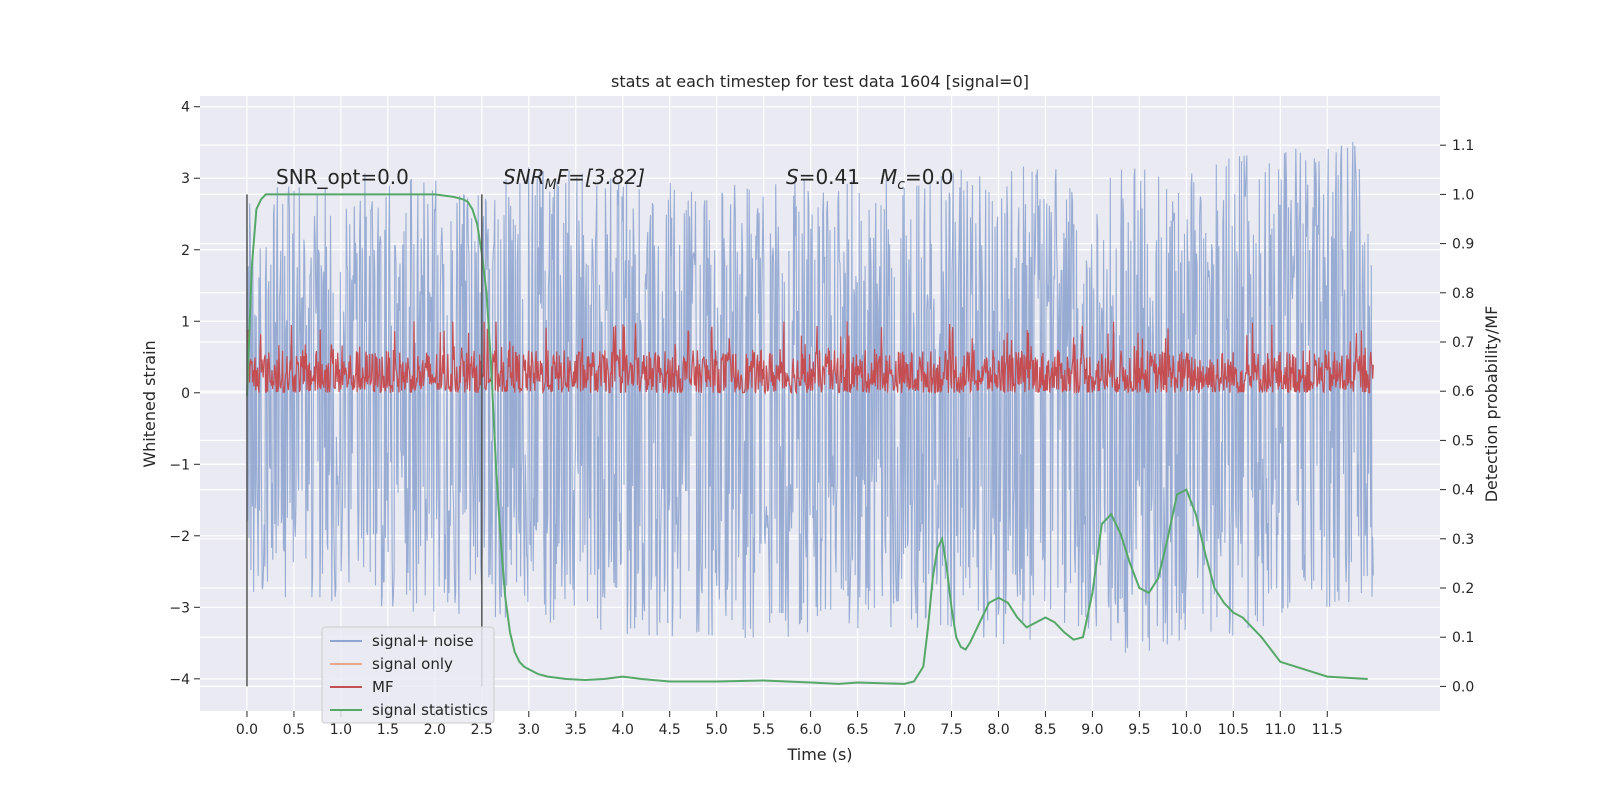 The width and height of the screenshot is (1600, 800). Describe the element at coordinates (551, 185) in the screenshot. I see `snr-mf-subscript: M` at that location.